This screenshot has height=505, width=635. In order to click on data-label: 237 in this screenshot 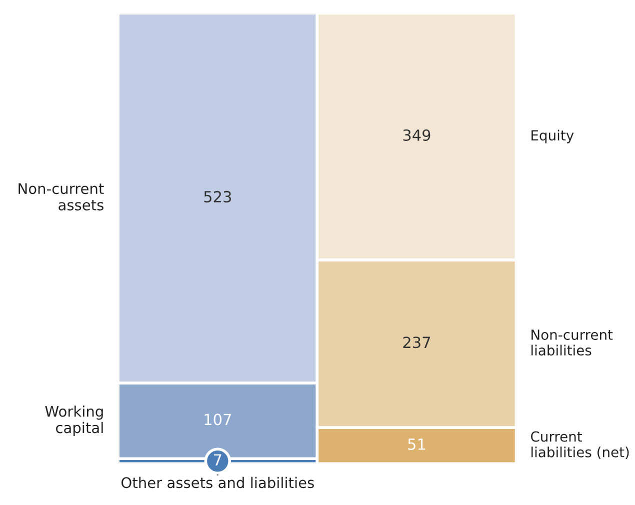, I will do `click(416, 342)`.